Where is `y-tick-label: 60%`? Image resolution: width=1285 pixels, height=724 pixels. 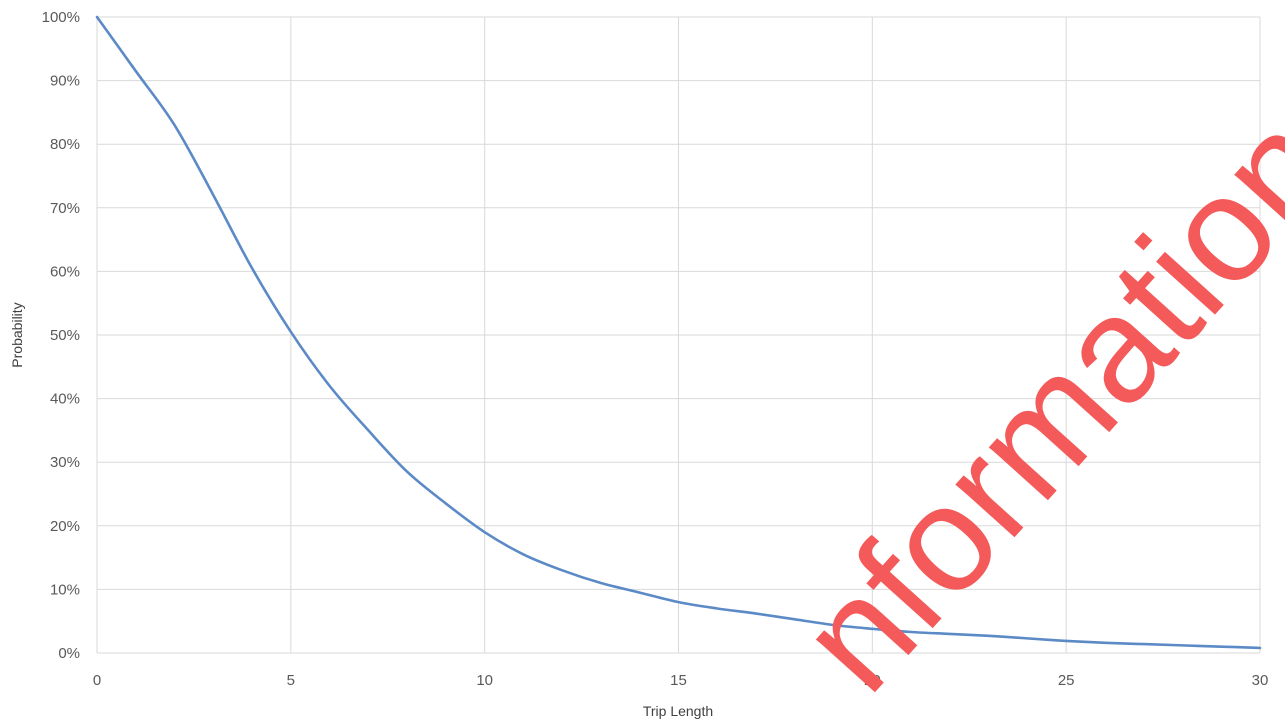
y-tick-label: 60% is located at coordinates (65, 271).